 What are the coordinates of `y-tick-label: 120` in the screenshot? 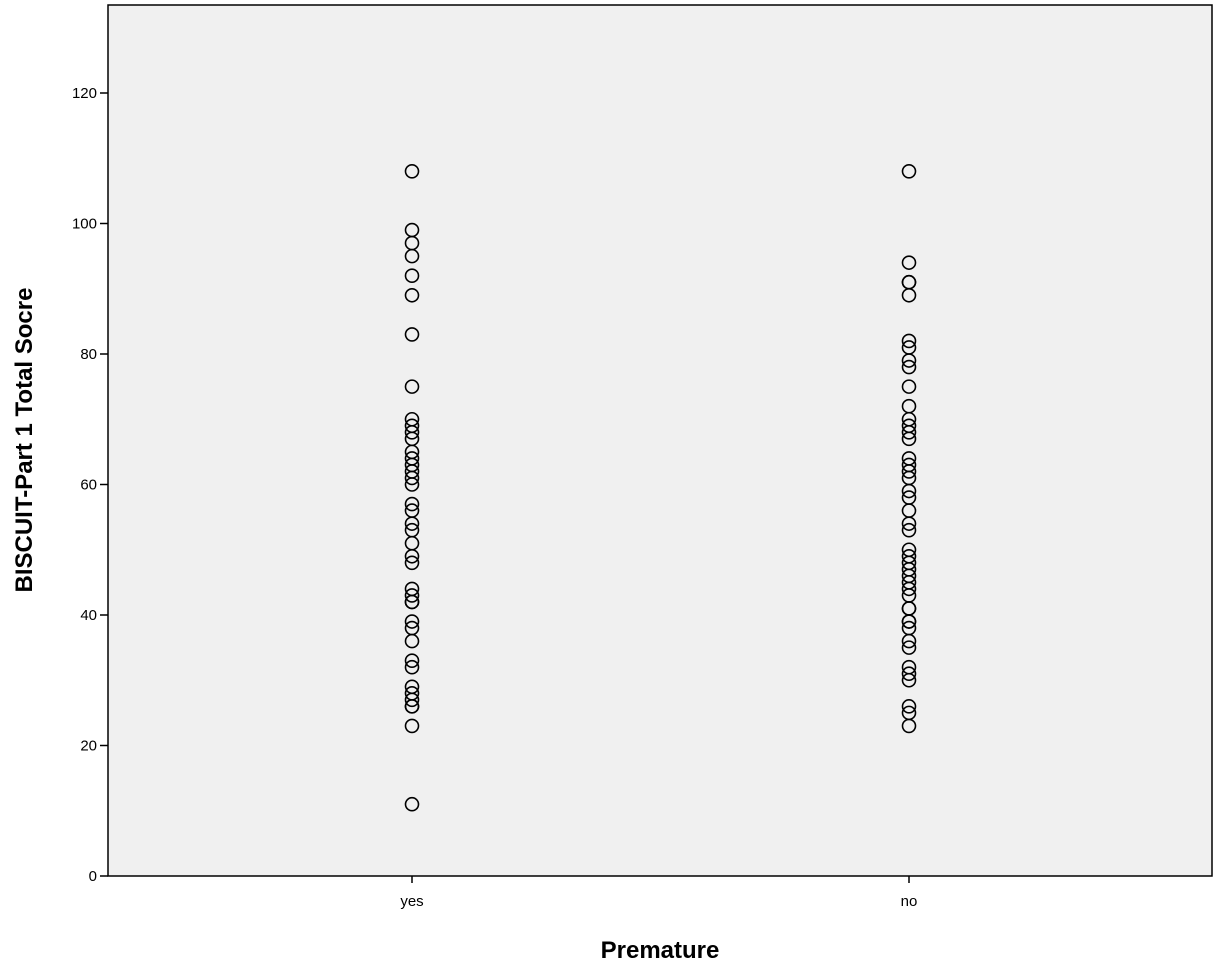 It's located at (84, 93).